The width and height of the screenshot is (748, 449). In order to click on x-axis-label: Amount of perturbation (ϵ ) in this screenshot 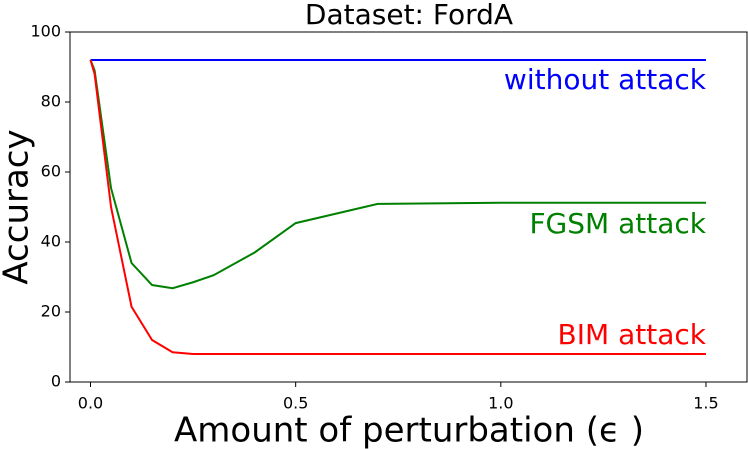, I will do `click(409, 430)`.